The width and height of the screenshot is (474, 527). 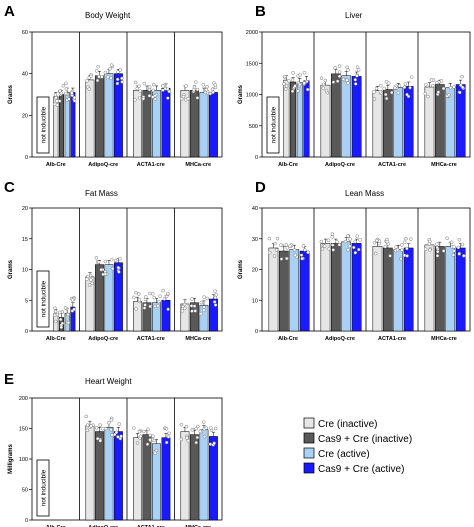 What do you see at coordinates (241, 269) in the screenshot?
I see `y-axis-label: Grams` at bounding box center [241, 269].